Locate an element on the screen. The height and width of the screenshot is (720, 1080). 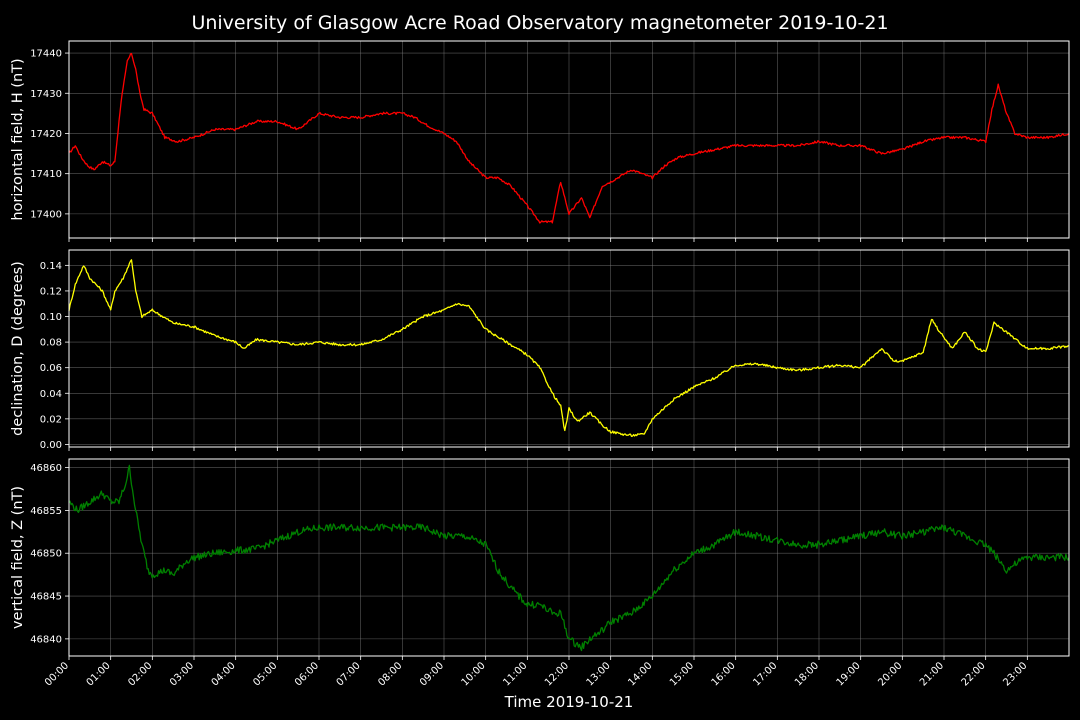
y-tick-label: 0.08 is located at coordinates (51, 343).